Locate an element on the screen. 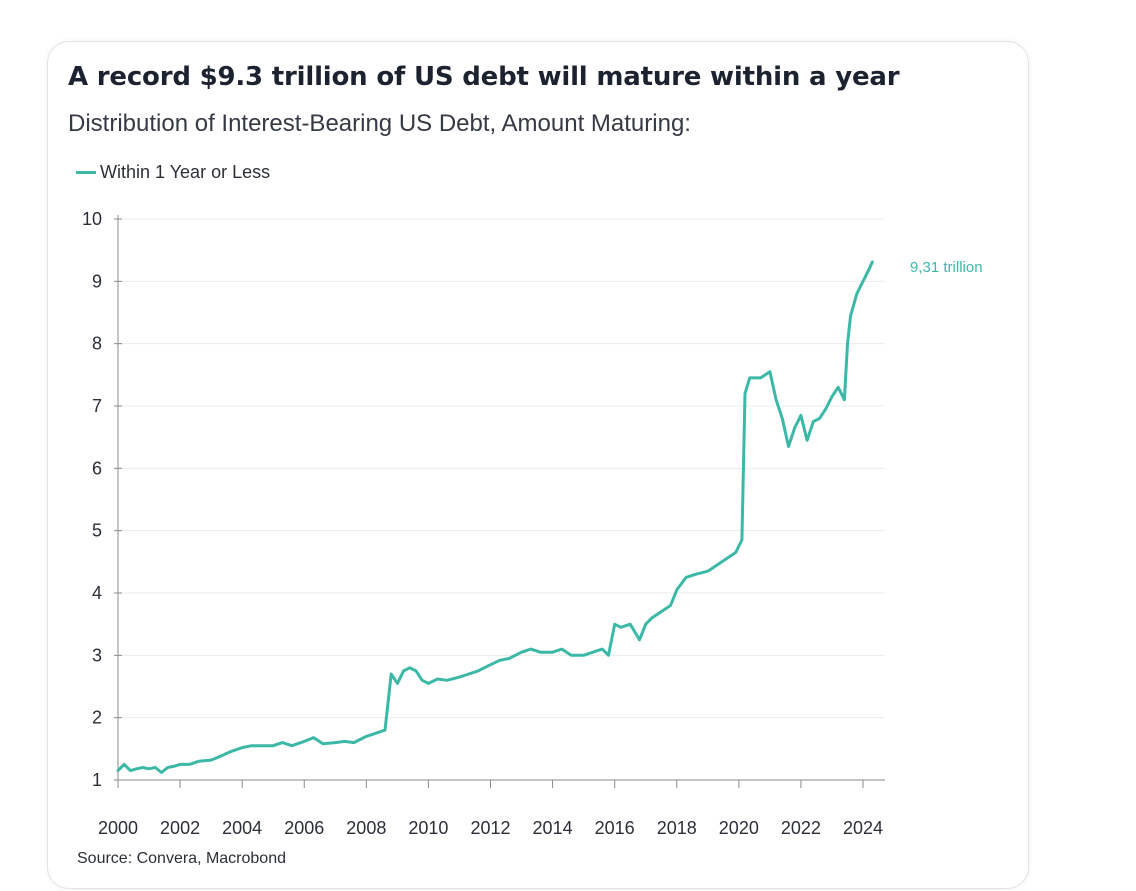 The height and width of the screenshot is (891, 1136). y-tick-label: 5 is located at coordinates (97, 531).